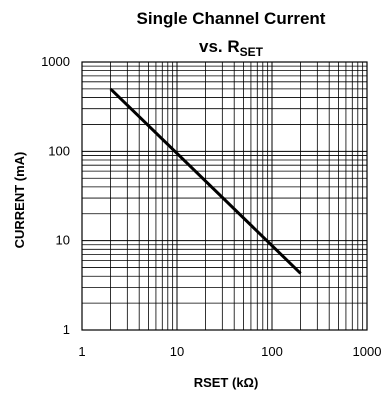 The width and height of the screenshot is (385, 395). I want to click on y-axis-label: CURRENT (mA), so click(19, 200).